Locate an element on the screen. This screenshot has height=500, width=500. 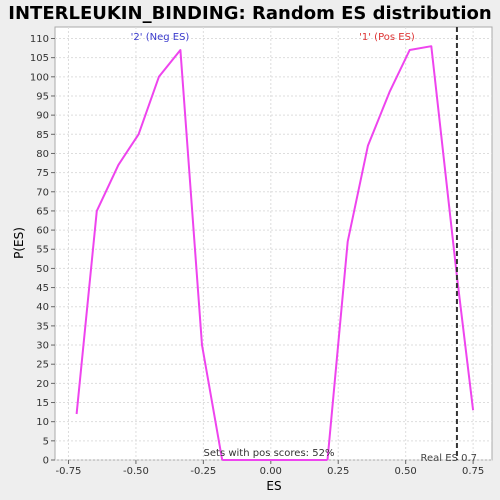
x-axis-label: ES is located at coordinates (273, 486).